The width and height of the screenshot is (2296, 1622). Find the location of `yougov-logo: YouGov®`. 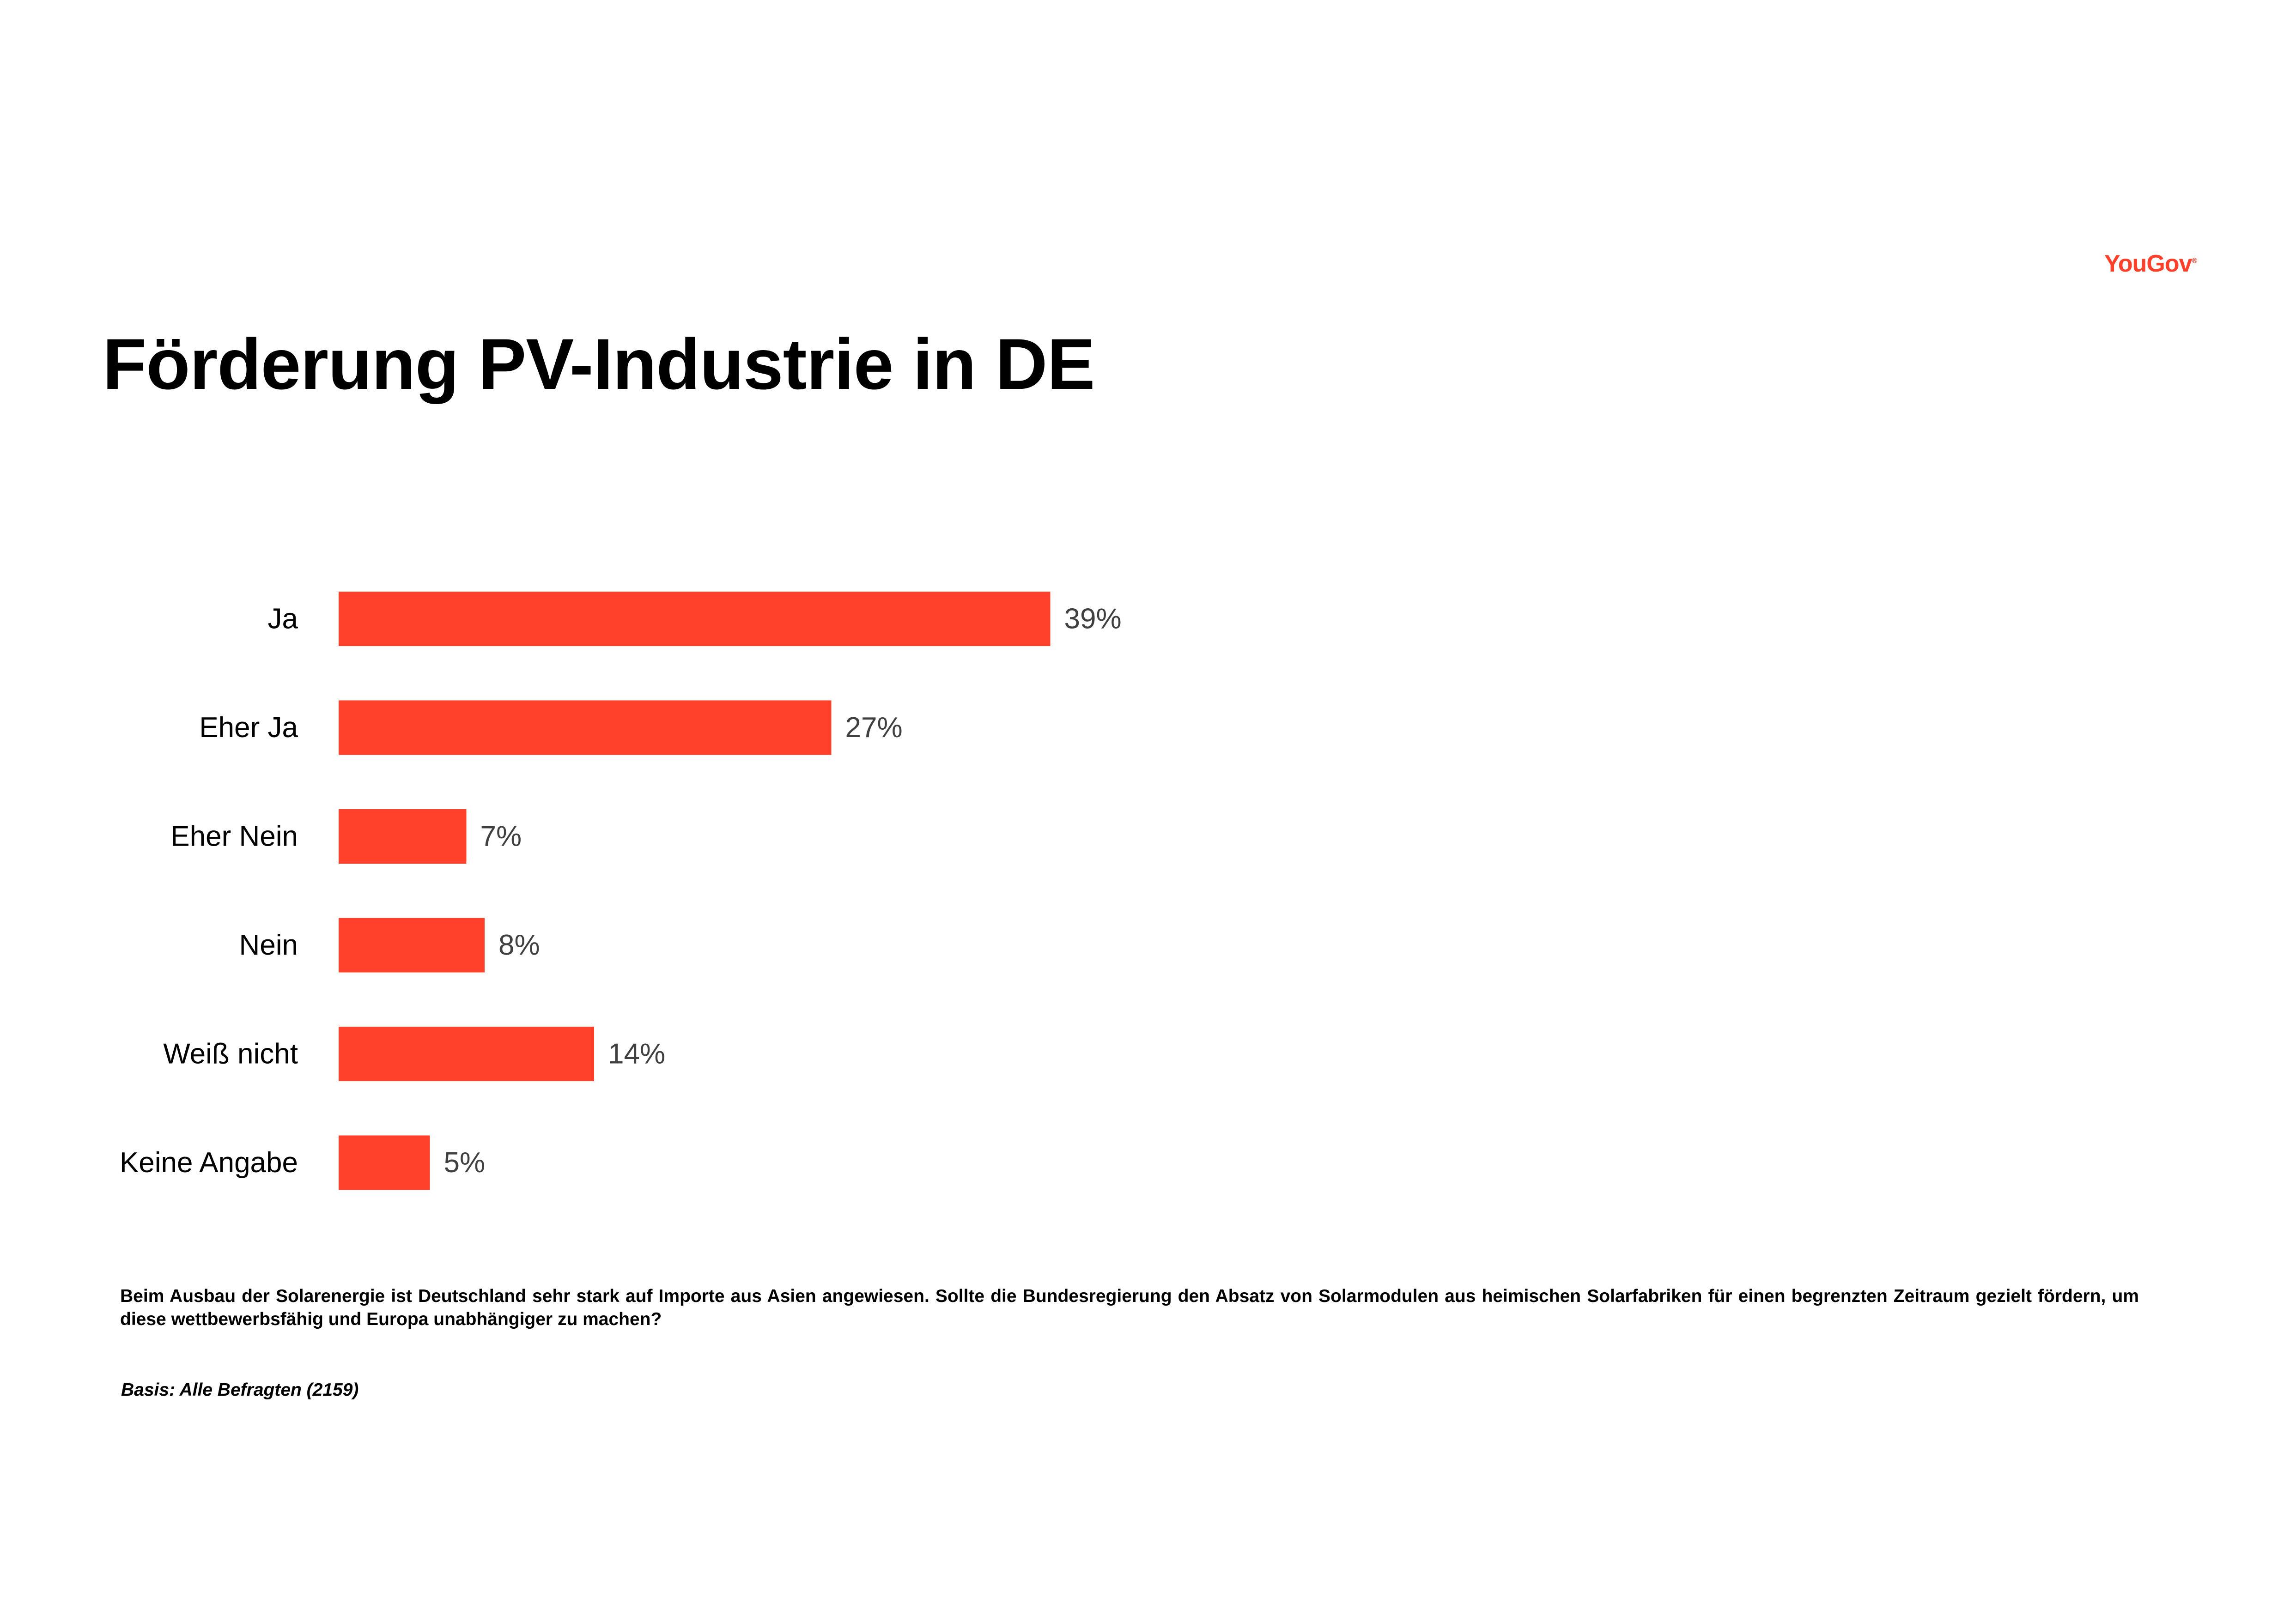

yougov-logo: YouGov® is located at coordinates (2150, 264).